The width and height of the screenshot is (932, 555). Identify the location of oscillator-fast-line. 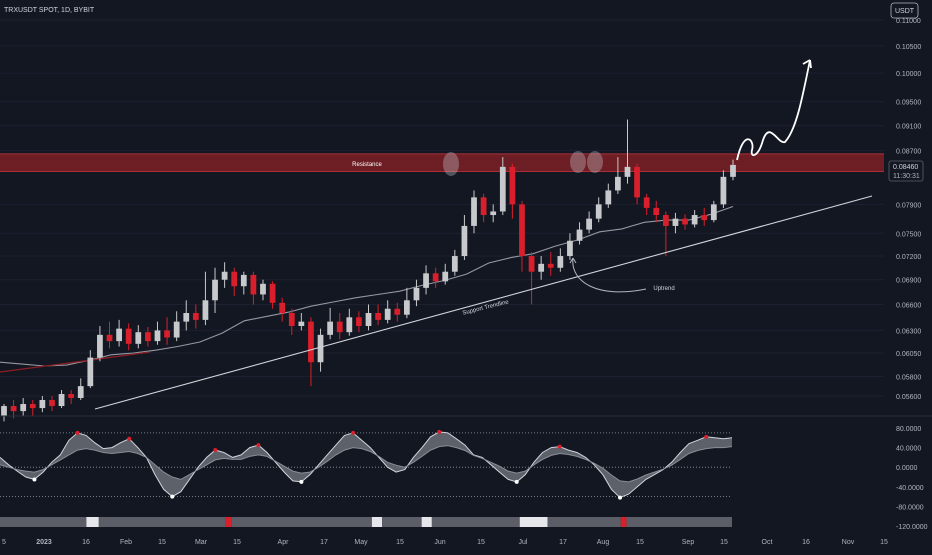
(366, 465).